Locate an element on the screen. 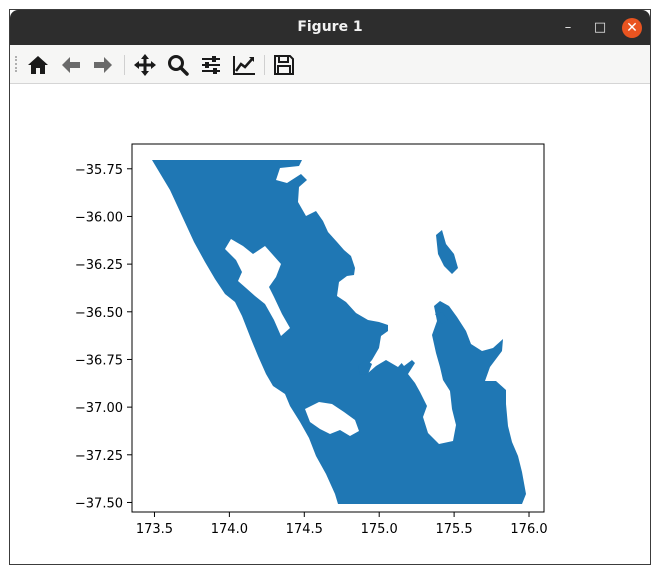 This screenshot has width=660, height=574. pan-button is located at coordinates (145, 65).